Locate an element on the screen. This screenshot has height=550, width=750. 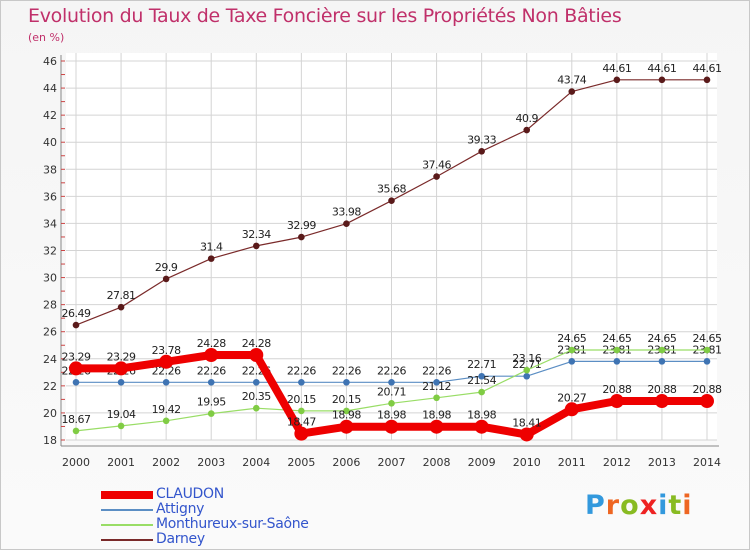
data-label-monthureux-sur-sa-ne: 23.16 is located at coordinates (526, 358).